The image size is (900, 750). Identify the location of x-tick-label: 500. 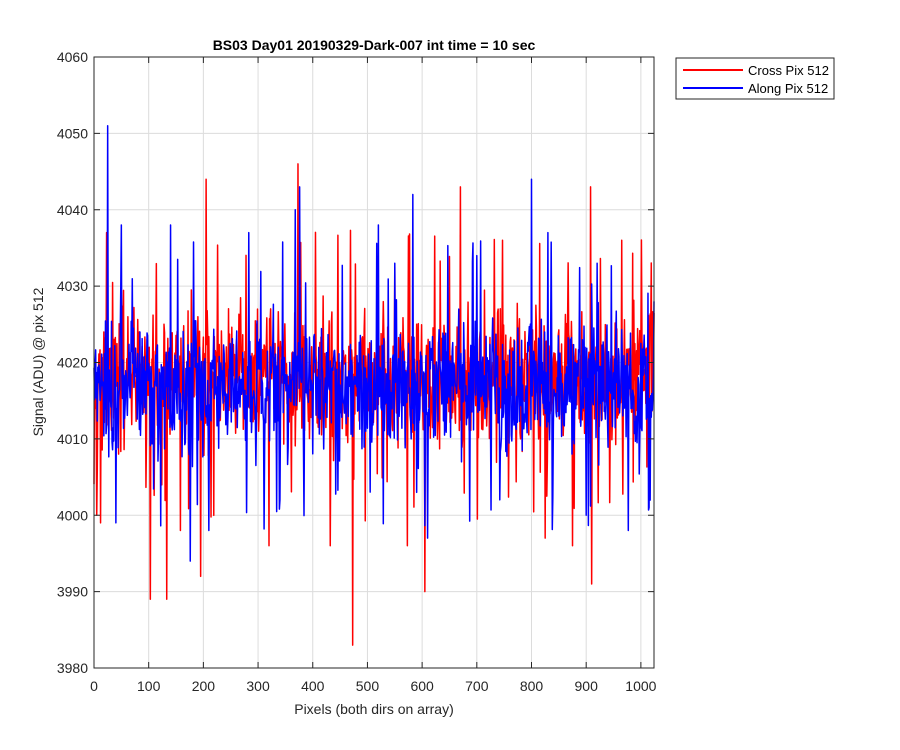
(368, 686).